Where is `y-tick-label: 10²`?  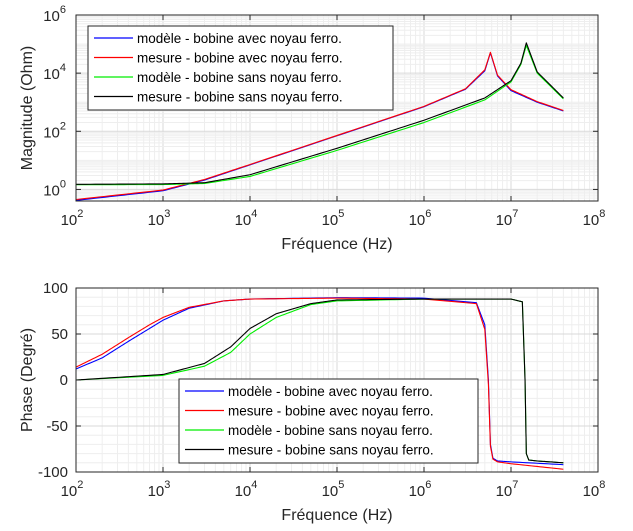 y-tick-label: 10² is located at coordinates (54, 130).